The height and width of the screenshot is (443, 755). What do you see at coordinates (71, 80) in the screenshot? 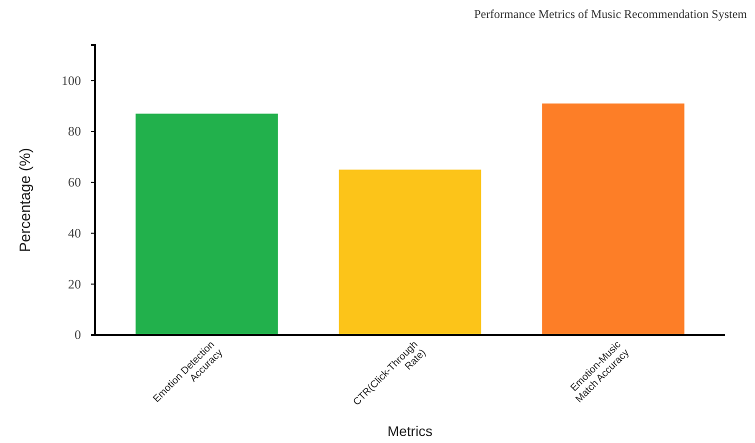
I see `y-tick-label: 100` at bounding box center [71, 80].